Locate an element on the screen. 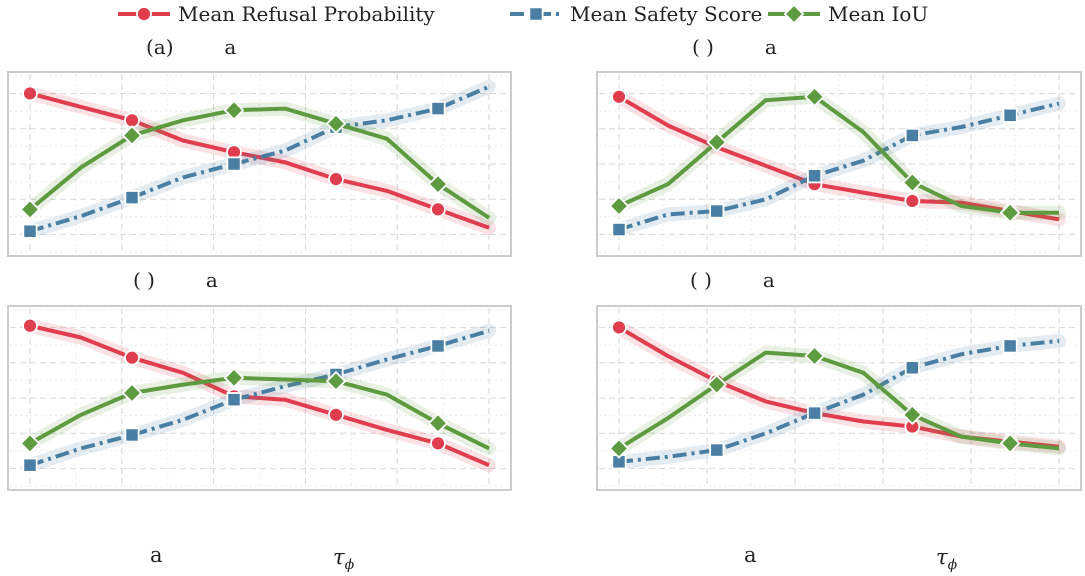 This screenshot has width=1085, height=576. x-label-left-1: a is located at coordinates (156, 555).